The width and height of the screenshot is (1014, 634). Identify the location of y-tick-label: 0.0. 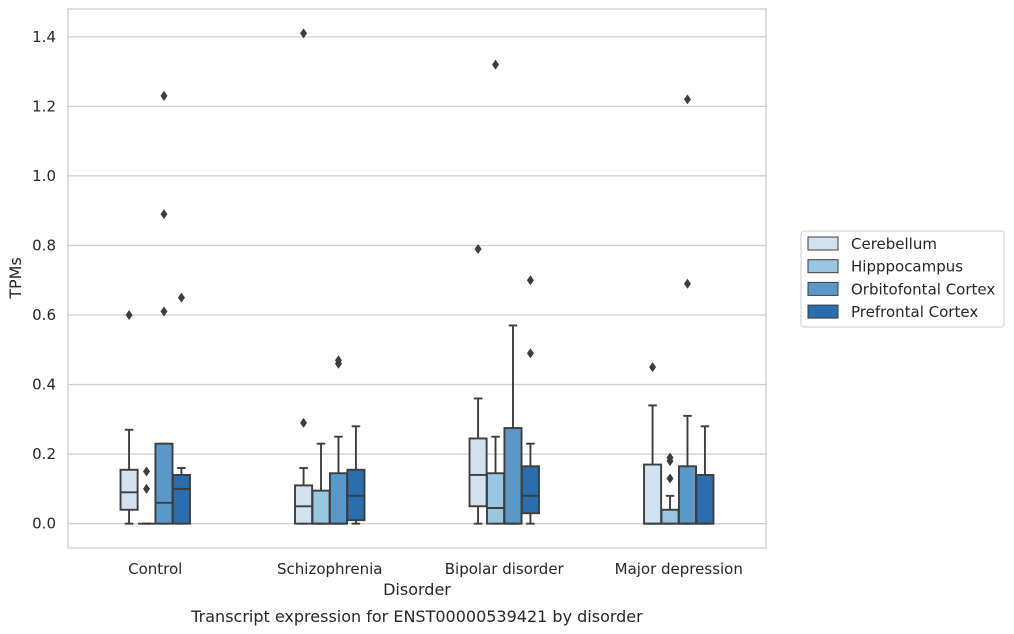
(44, 524).